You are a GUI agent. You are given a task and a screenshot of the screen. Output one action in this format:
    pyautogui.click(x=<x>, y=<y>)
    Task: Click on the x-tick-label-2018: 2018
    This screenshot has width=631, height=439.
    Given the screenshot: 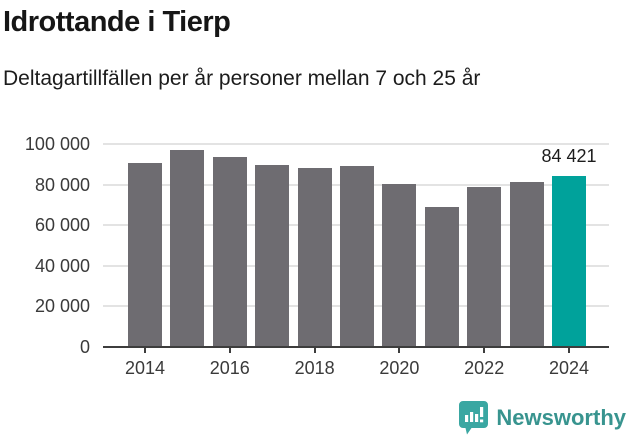 What is the action you would take?
    pyautogui.click(x=314, y=368)
    